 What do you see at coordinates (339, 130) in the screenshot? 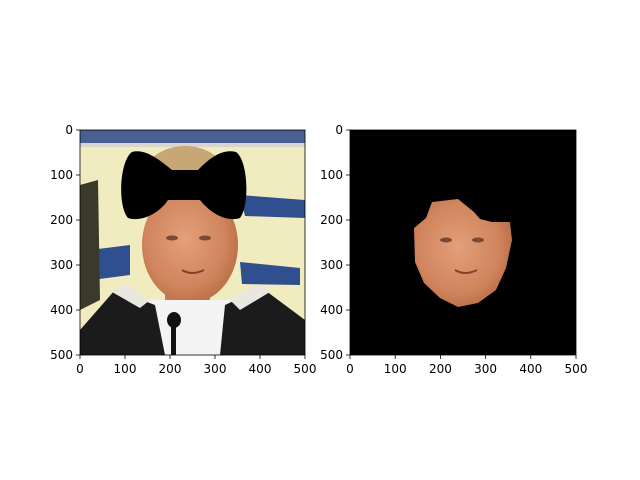
I see `right-ytick-label-0: 0` at bounding box center [339, 130].